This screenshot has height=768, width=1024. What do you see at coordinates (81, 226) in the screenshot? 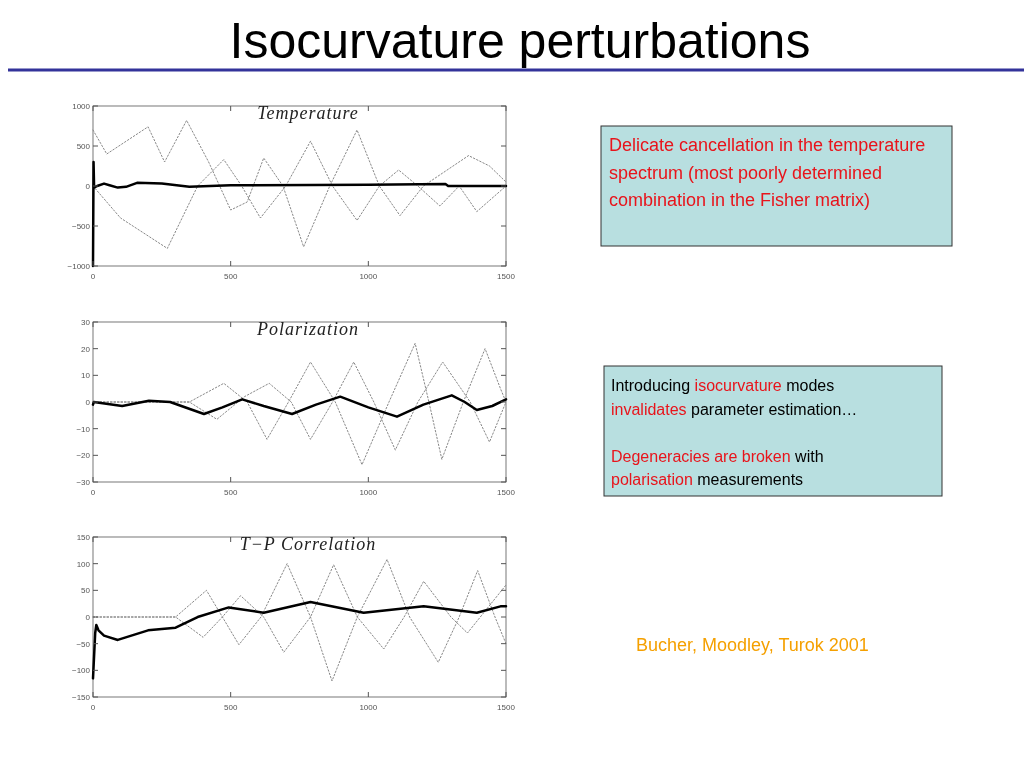
I see `y-tick-label: −500` at bounding box center [81, 226].